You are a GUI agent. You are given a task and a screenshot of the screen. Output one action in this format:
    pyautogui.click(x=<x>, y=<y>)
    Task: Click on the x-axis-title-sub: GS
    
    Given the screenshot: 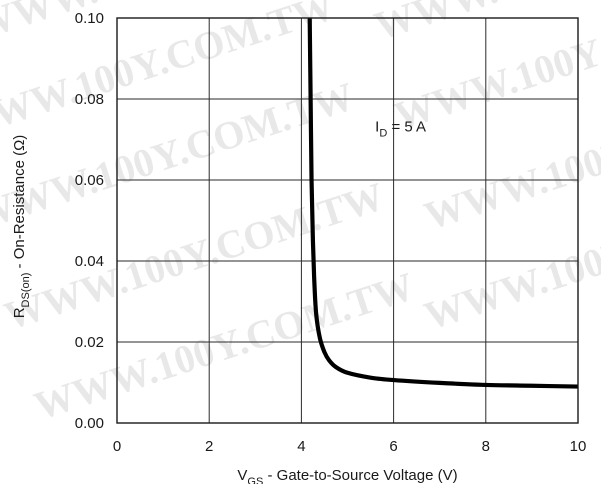 What is the action you would take?
    pyautogui.click(x=255, y=480)
    